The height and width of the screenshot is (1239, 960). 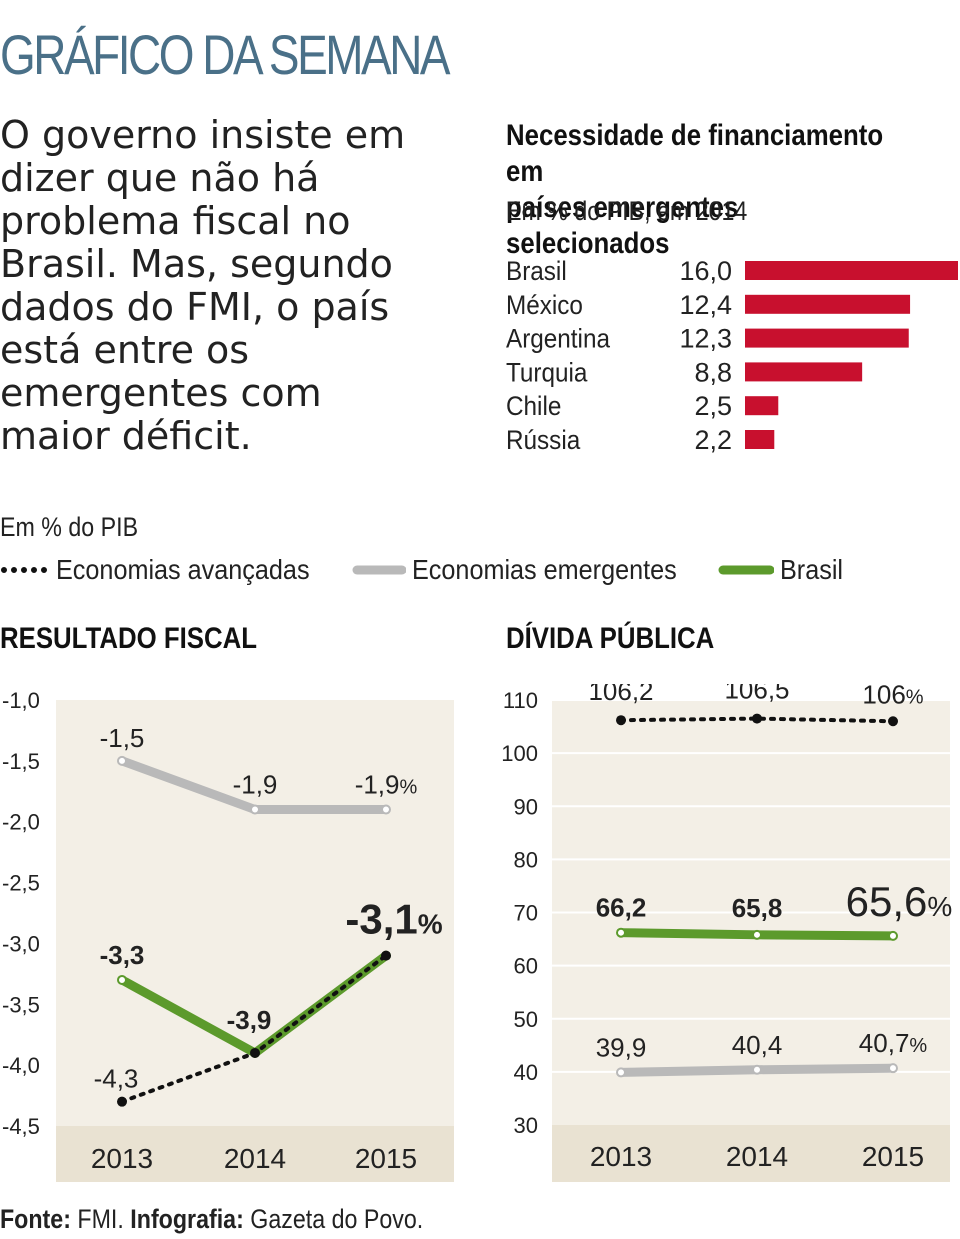 I want to click on bar-value-label: 12,4, so click(x=705, y=305).